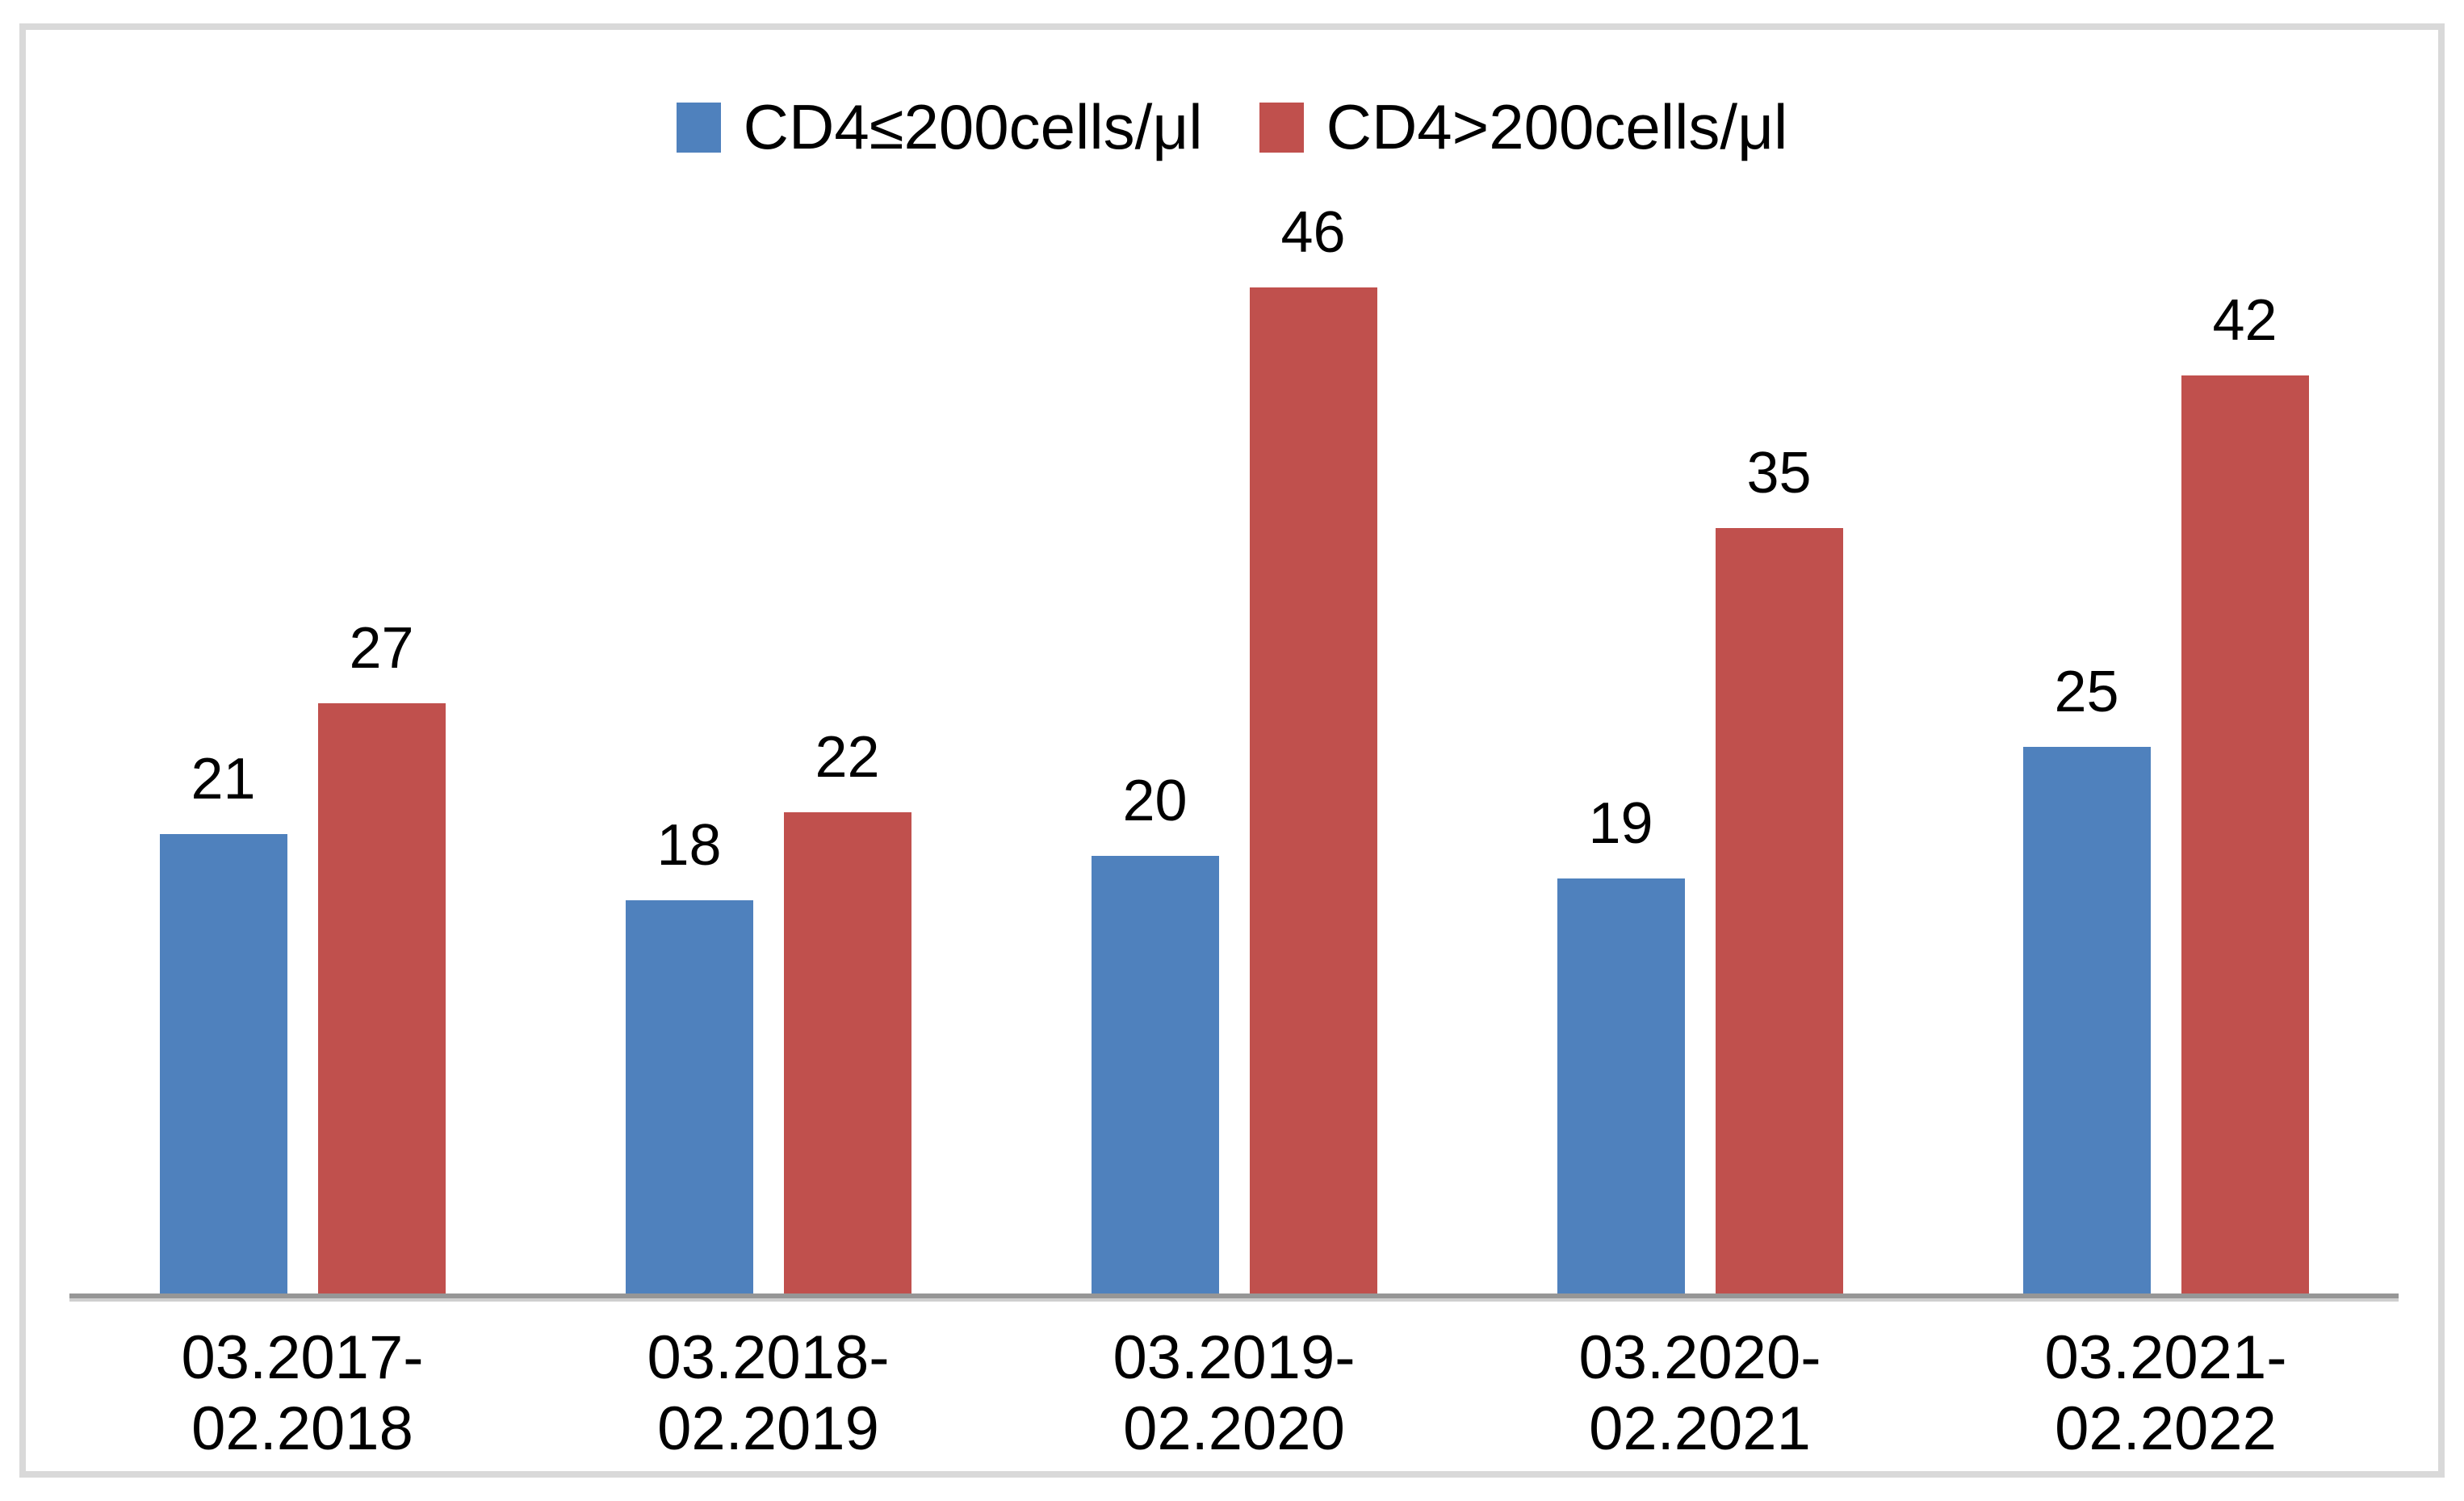 Image resolution: width=2464 pixels, height=1501 pixels. Describe the element at coordinates (1155, 801) in the screenshot. I see `bar-value-label: 20` at that location.